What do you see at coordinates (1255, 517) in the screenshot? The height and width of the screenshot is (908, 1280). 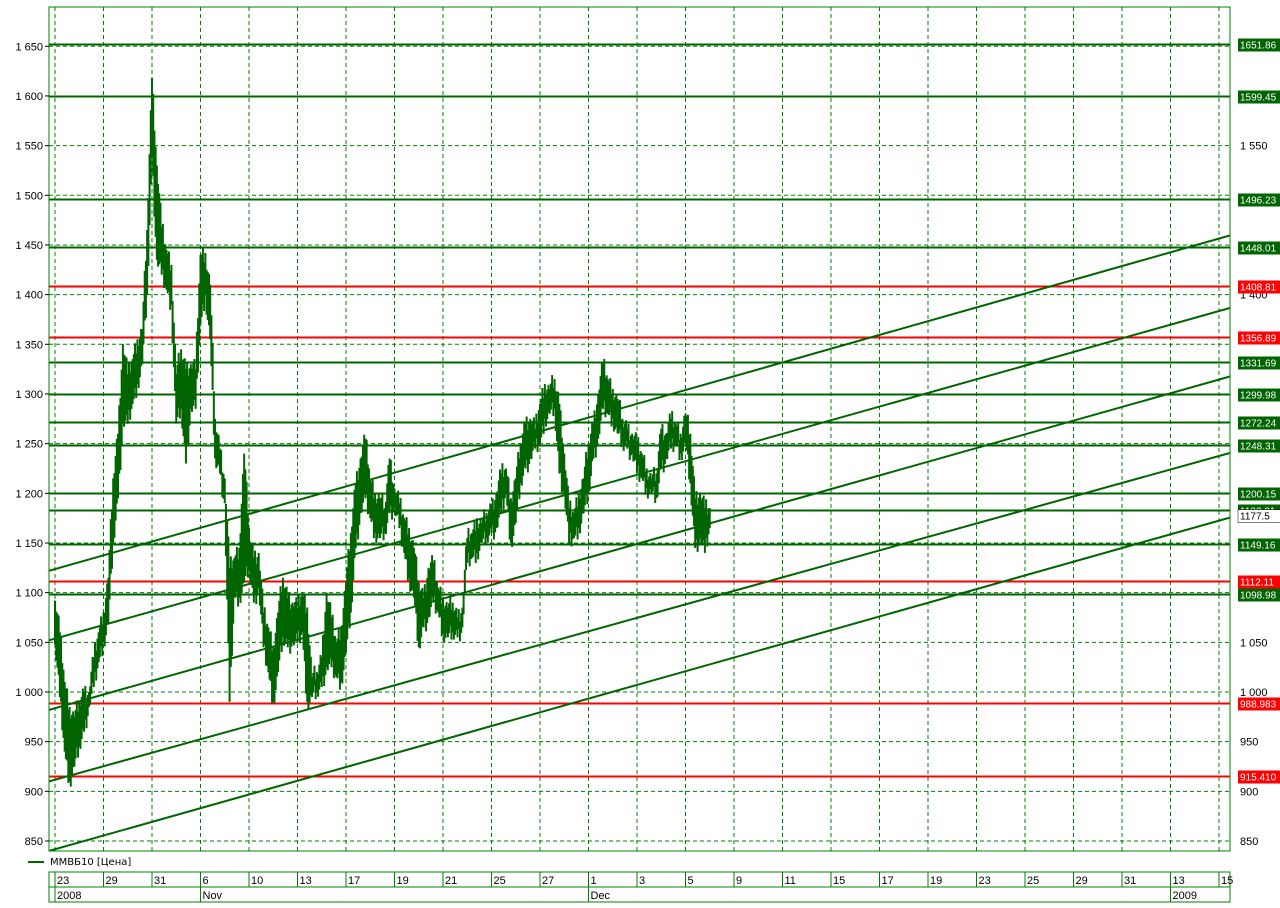 I see `last-price-label: 1177.5` at bounding box center [1255, 517].